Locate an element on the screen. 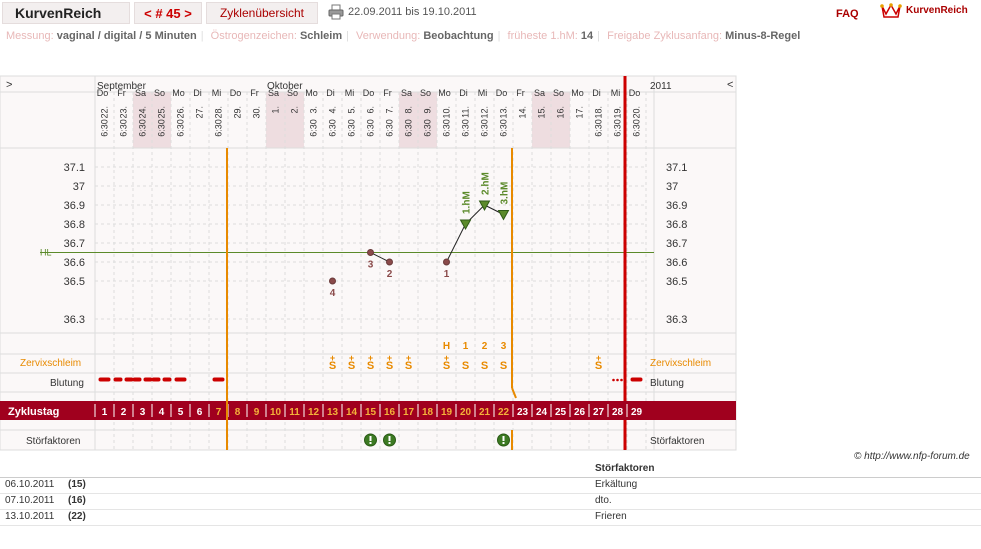 This screenshot has height=549, width=981. cycle-day-number: 26 is located at coordinates (580, 412).